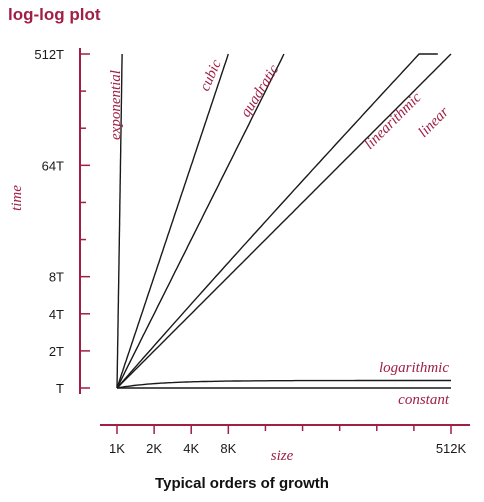 Image resolution: width=484 pixels, height=502 pixels. I want to click on chart-title: log-log plot, so click(54, 14).